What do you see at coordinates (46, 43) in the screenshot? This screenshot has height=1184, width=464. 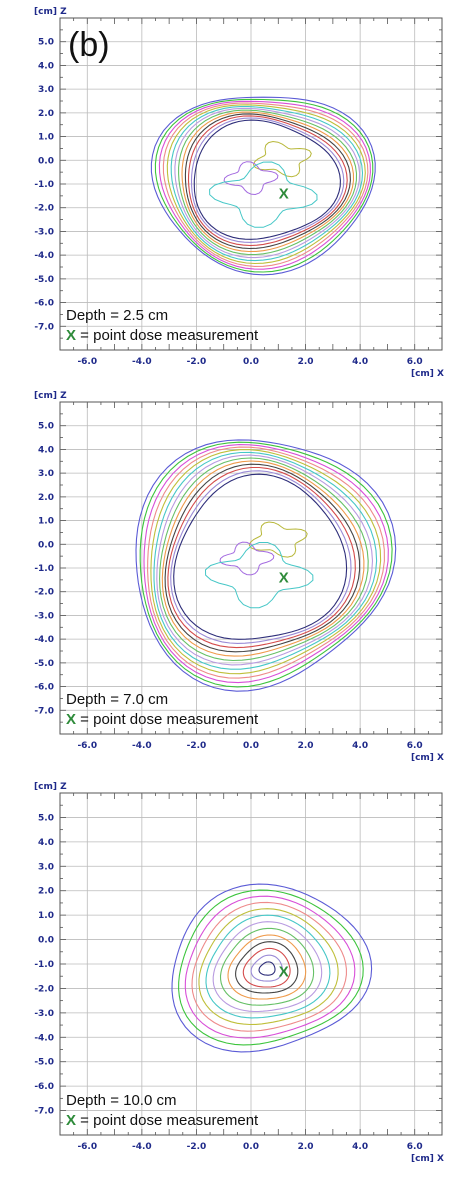 I see `y-tick-label: 5.0` at bounding box center [46, 43].